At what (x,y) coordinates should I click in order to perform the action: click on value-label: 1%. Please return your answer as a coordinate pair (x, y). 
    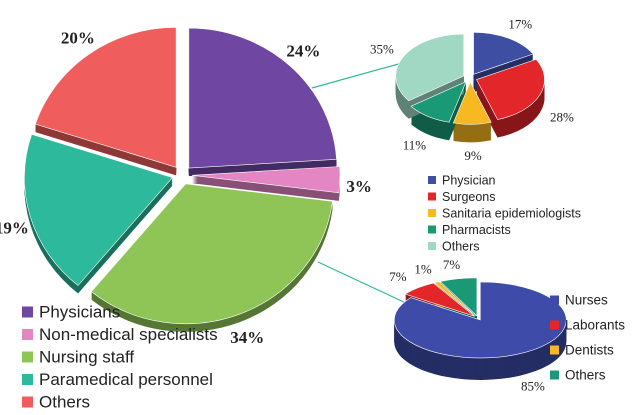
    Looking at the image, I should click on (423, 268).